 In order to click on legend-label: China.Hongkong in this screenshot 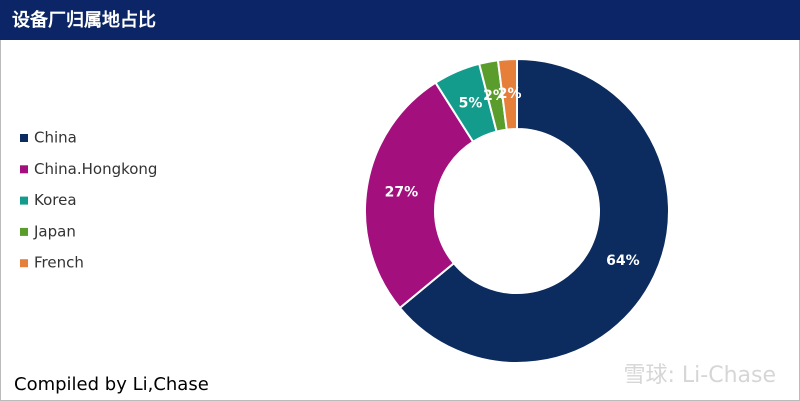, I will do `click(95, 169)`.